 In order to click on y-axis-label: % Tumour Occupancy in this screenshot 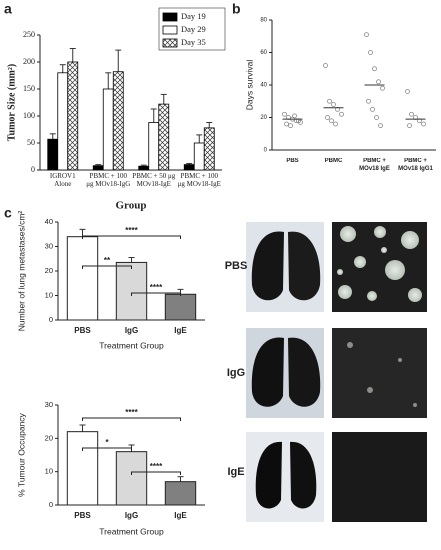, I will do `click(21, 454)`.